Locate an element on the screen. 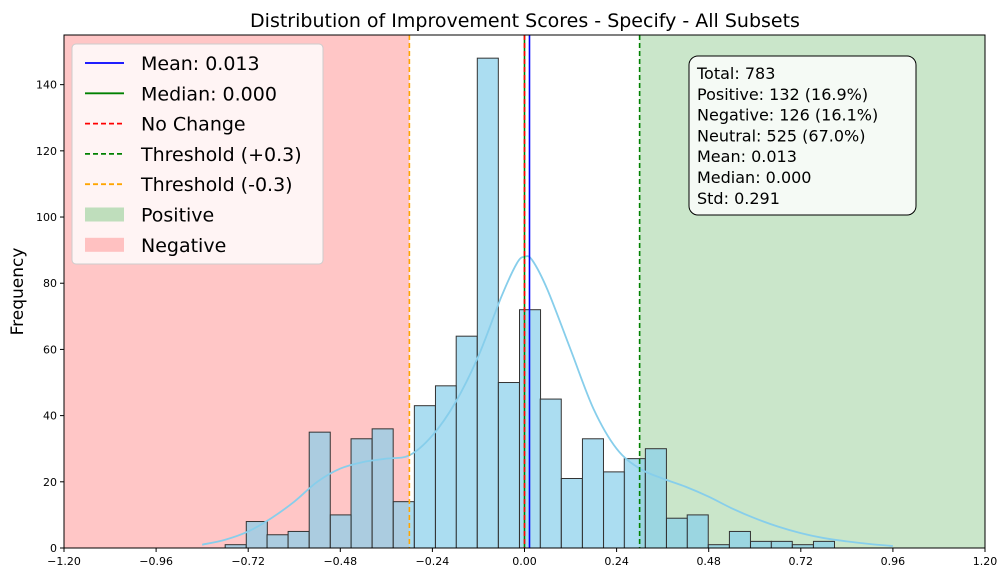 This screenshot has width=997, height=581. legend-label: No Change is located at coordinates (193, 125).